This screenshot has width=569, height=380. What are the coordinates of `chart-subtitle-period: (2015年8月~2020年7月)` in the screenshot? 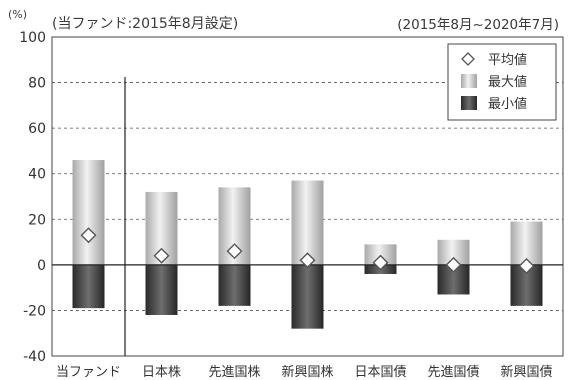 It's located at (478, 25).